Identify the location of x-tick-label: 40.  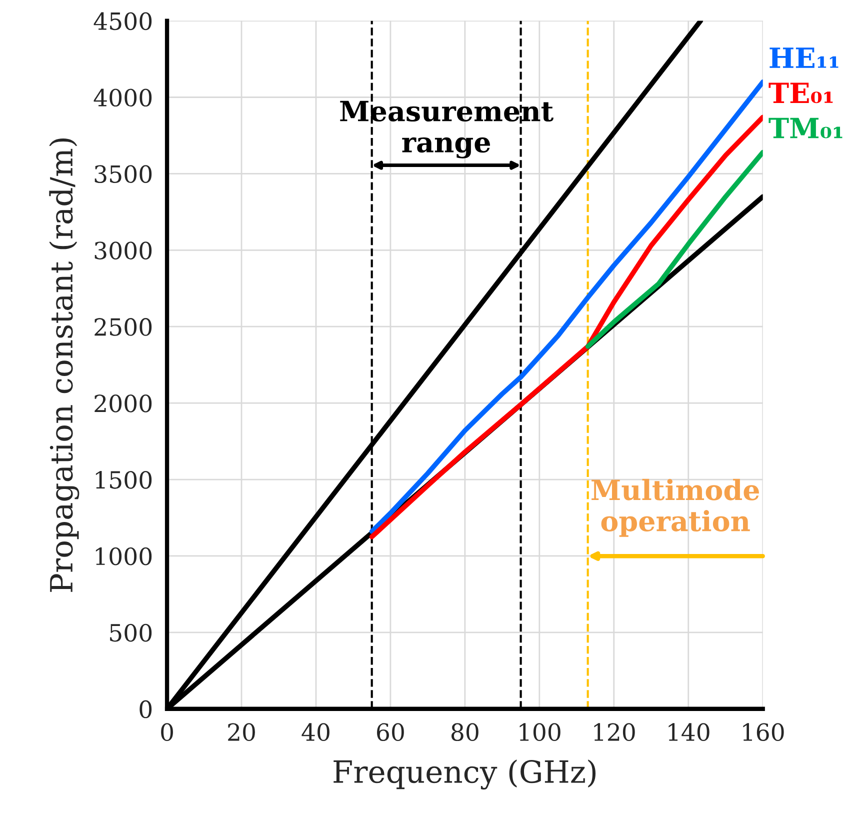
(316, 732).